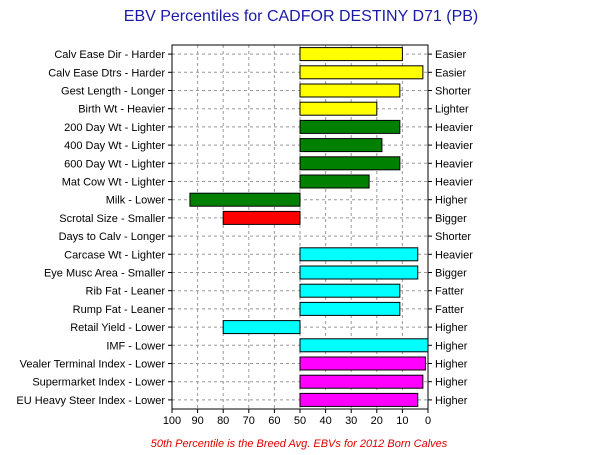 This screenshot has width=600, height=455. I want to click on trait-label-left: Gest Length - Longer, so click(113, 92).